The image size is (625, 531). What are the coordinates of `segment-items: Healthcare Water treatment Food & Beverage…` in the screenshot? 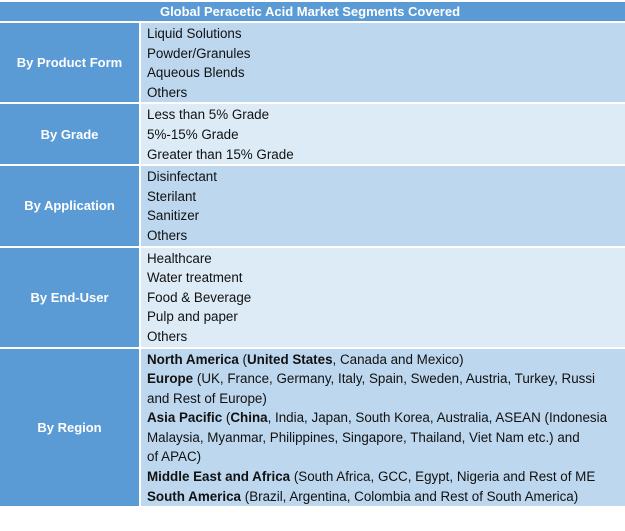 It's located at (383, 297).